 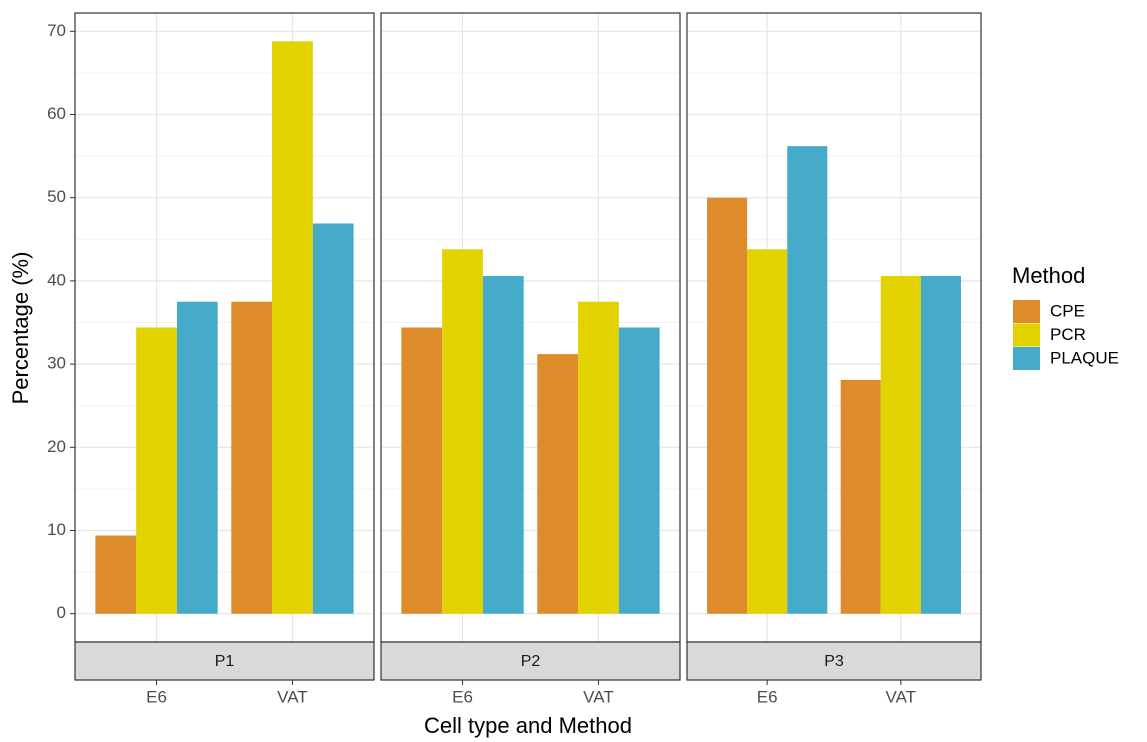 I want to click on legend-label: CPE, so click(x=1067, y=310).